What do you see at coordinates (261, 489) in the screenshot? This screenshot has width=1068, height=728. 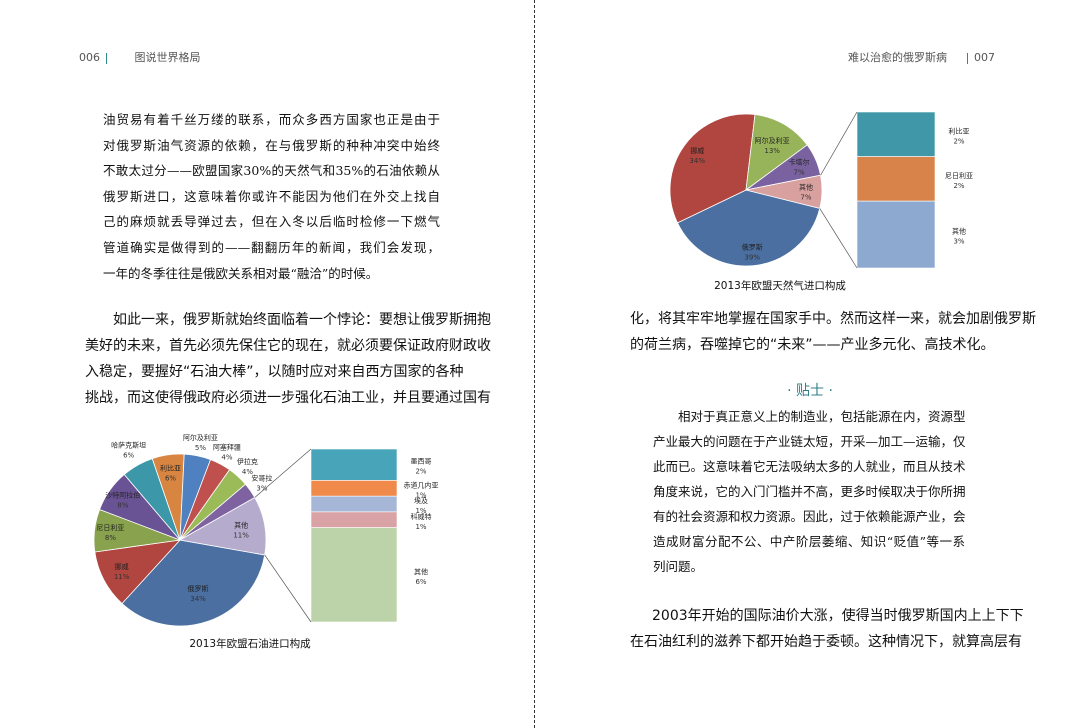 I see `slice-value-label: 3%` at bounding box center [261, 489].